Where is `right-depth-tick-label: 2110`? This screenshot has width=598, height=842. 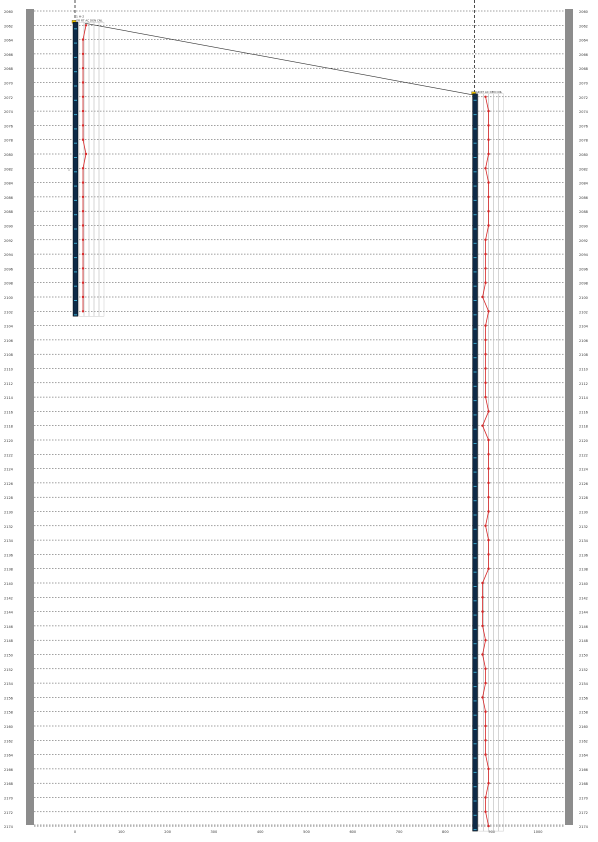 right-depth-tick-label: 2110 is located at coordinates (583, 370).